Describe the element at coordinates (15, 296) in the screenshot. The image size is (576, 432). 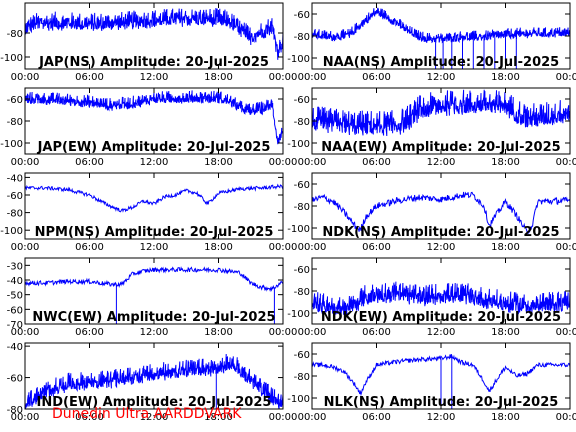
I see `y-tick-label: -50` at that location.